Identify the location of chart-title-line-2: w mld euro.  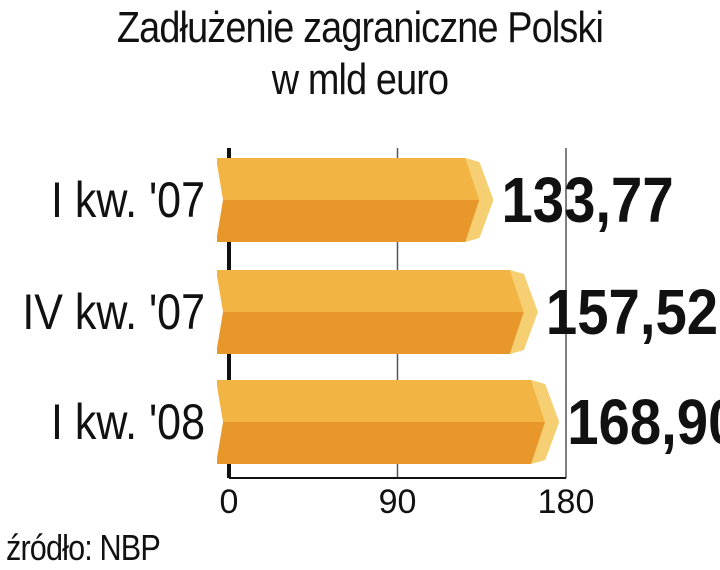
(360, 79).